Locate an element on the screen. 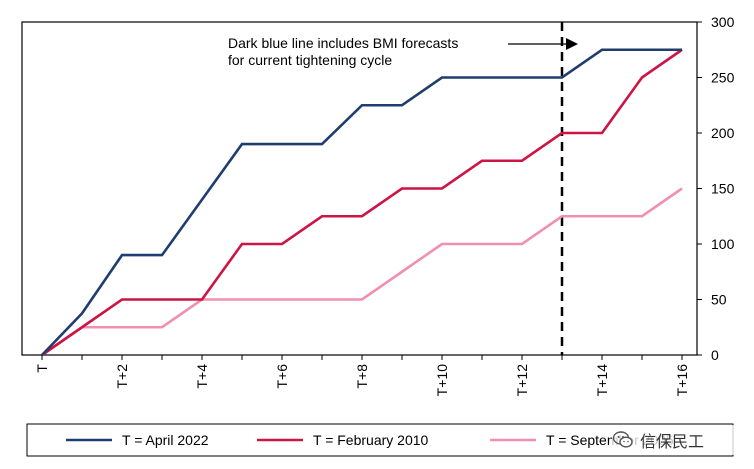 Image resolution: width=754 pixels, height=469 pixels. legend-label: T = April 2022 is located at coordinates (165, 440).